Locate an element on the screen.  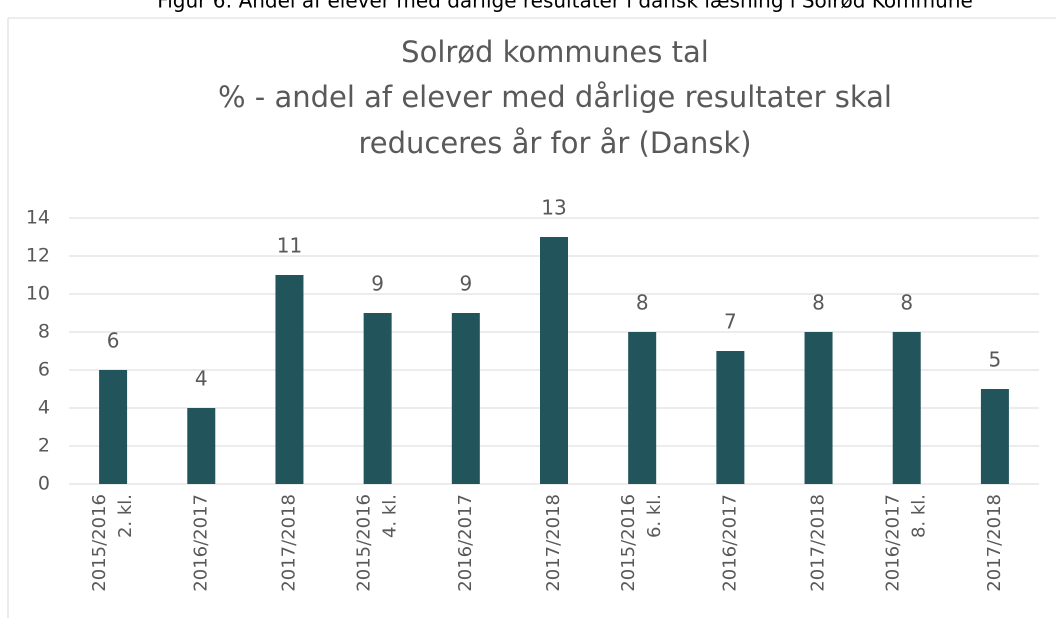
y-tick-label: 2 is located at coordinates (44, 446).